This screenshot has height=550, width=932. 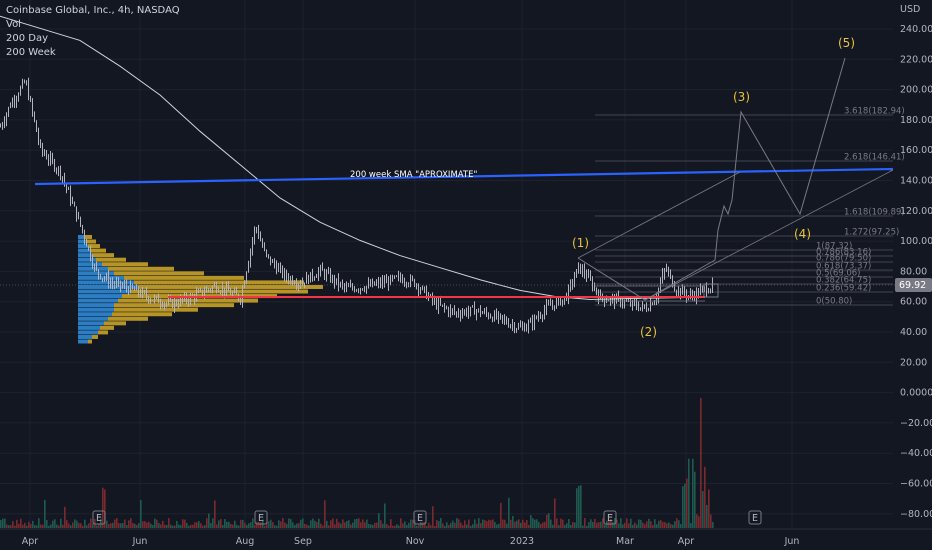 I want to click on fib-level-label: 1.618(109.89), so click(x=874, y=213).